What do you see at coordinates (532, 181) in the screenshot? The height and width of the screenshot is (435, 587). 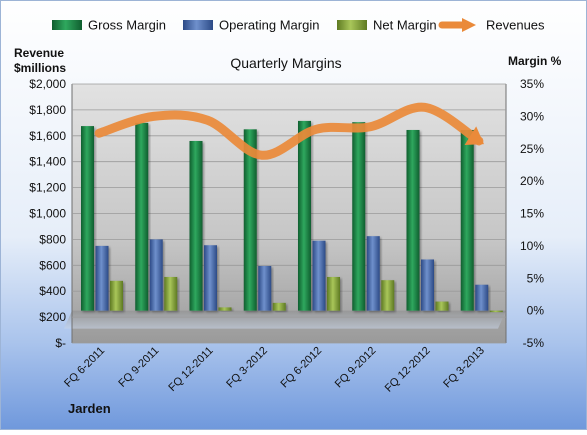 I see `right-axis-tick-label: 20%` at bounding box center [532, 181].